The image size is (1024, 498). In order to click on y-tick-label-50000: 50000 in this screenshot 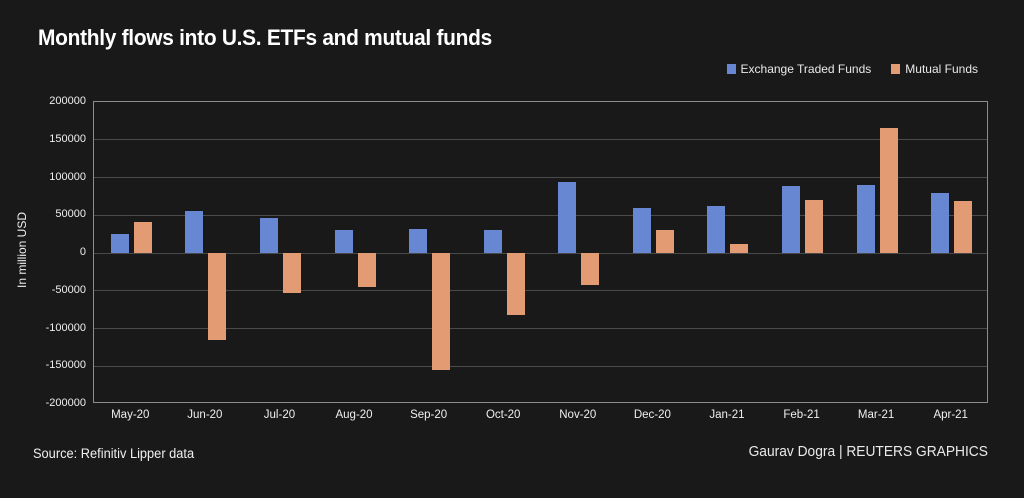, I will do `click(70, 214)`.